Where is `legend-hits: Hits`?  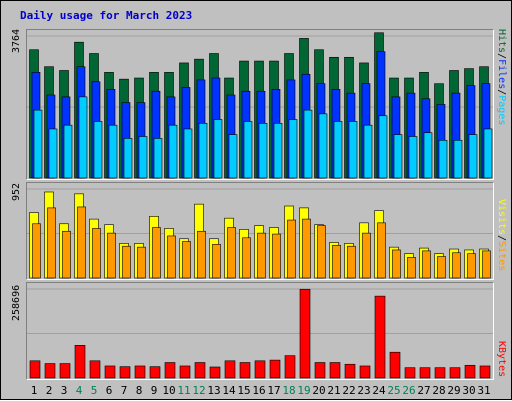
legend-hits: Hits is located at coordinates (501, 41).